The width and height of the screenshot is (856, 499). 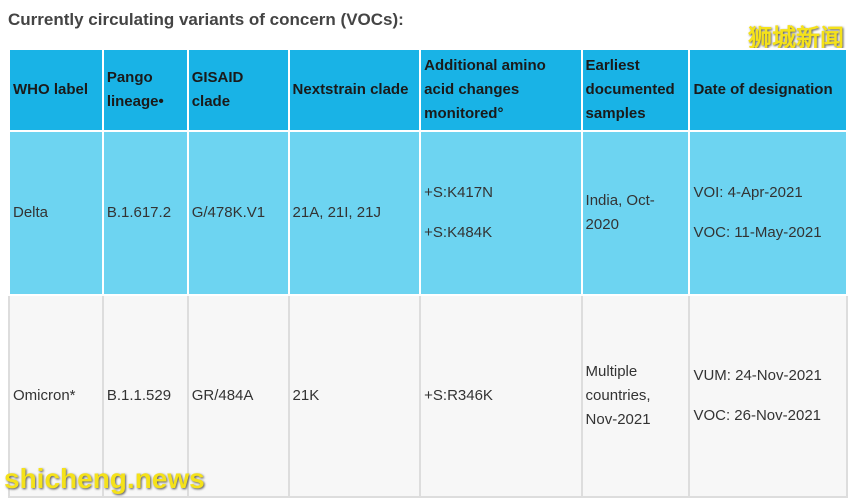 I want to click on table-cell: G/478K.V1, so click(x=238, y=213).